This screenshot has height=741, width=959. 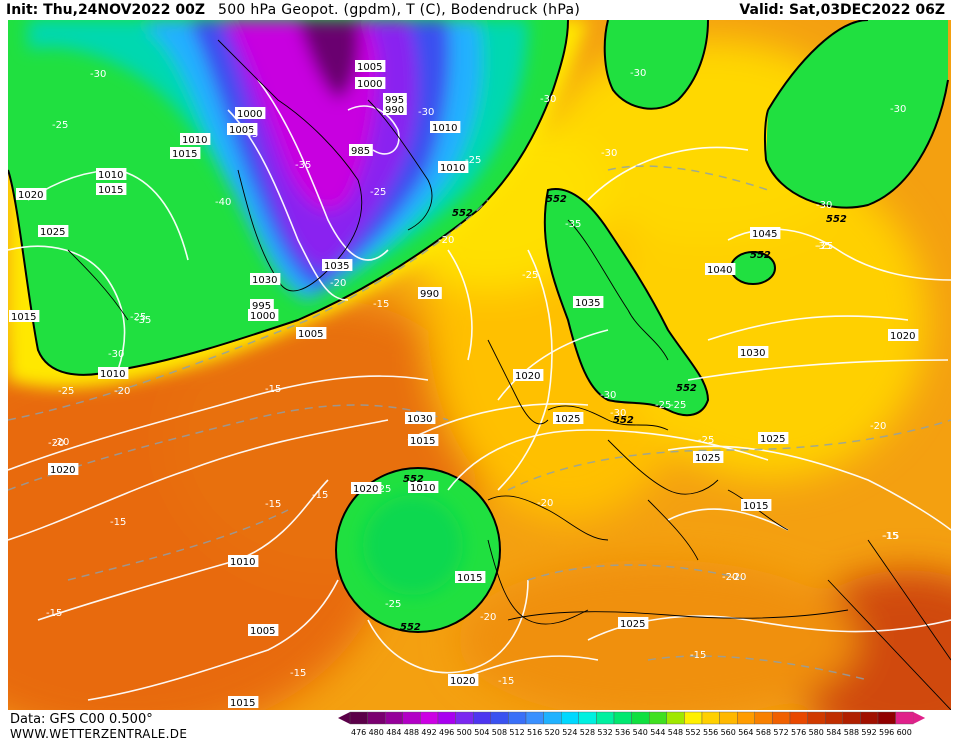 I want to click on legend-tick-label: 580, so click(x=816, y=732).